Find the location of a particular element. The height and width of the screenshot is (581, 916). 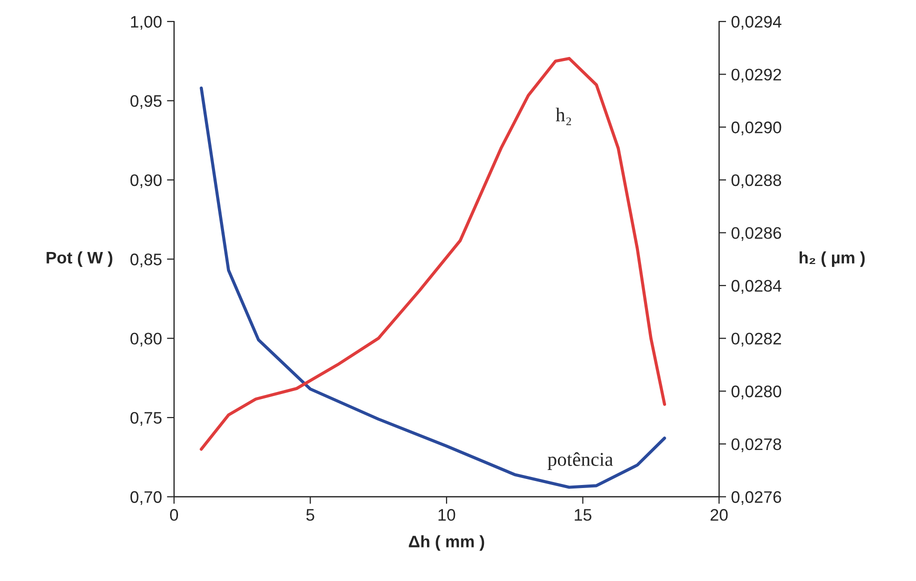

y-tick-label: 0,75 is located at coordinates (146, 419).